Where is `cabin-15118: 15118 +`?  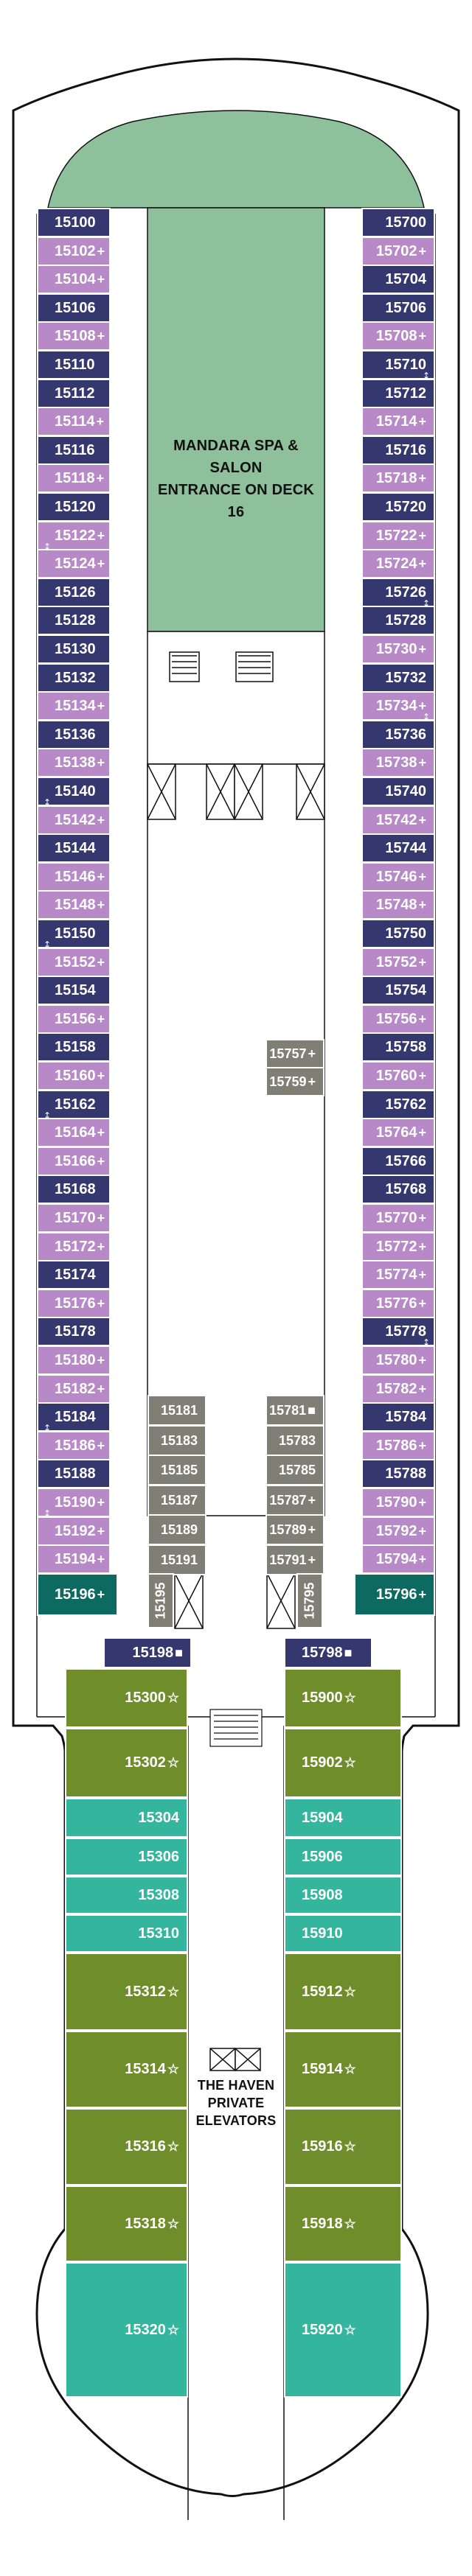 cabin-15118: 15118 + is located at coordinates (74, 478).